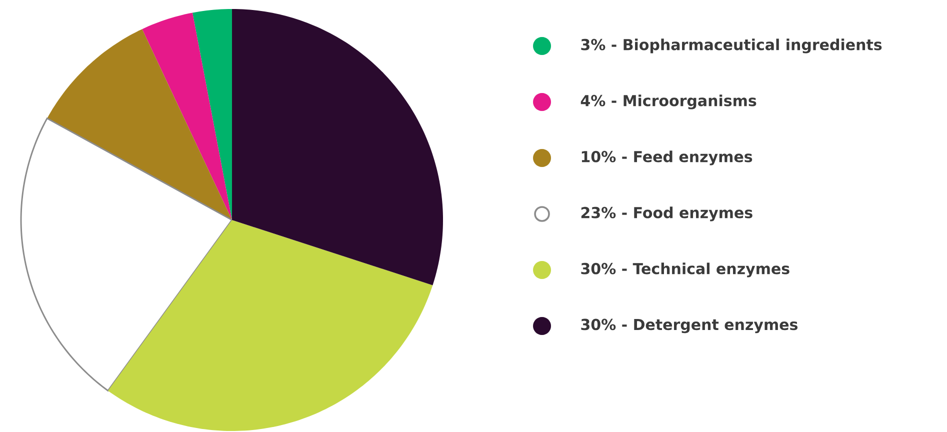 The height and width of the screenshot is (432, 947). What do you see at coordinates (666, 214) in the screenshot?
I see `legend-label: 23% - Food enzymes` at bounding box center [666, 214].